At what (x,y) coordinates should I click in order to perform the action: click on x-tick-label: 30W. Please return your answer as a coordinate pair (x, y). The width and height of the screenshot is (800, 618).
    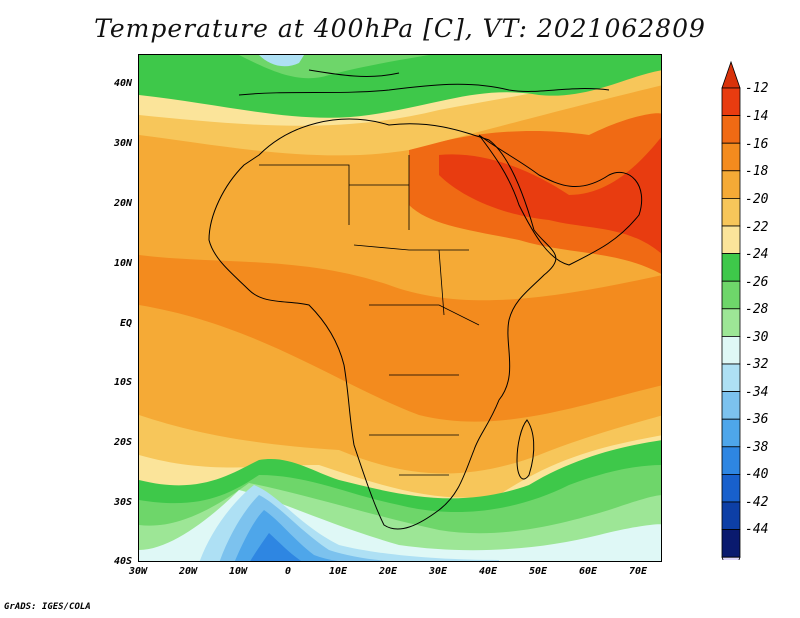
    Looking at the image, I should click on (138, 571).